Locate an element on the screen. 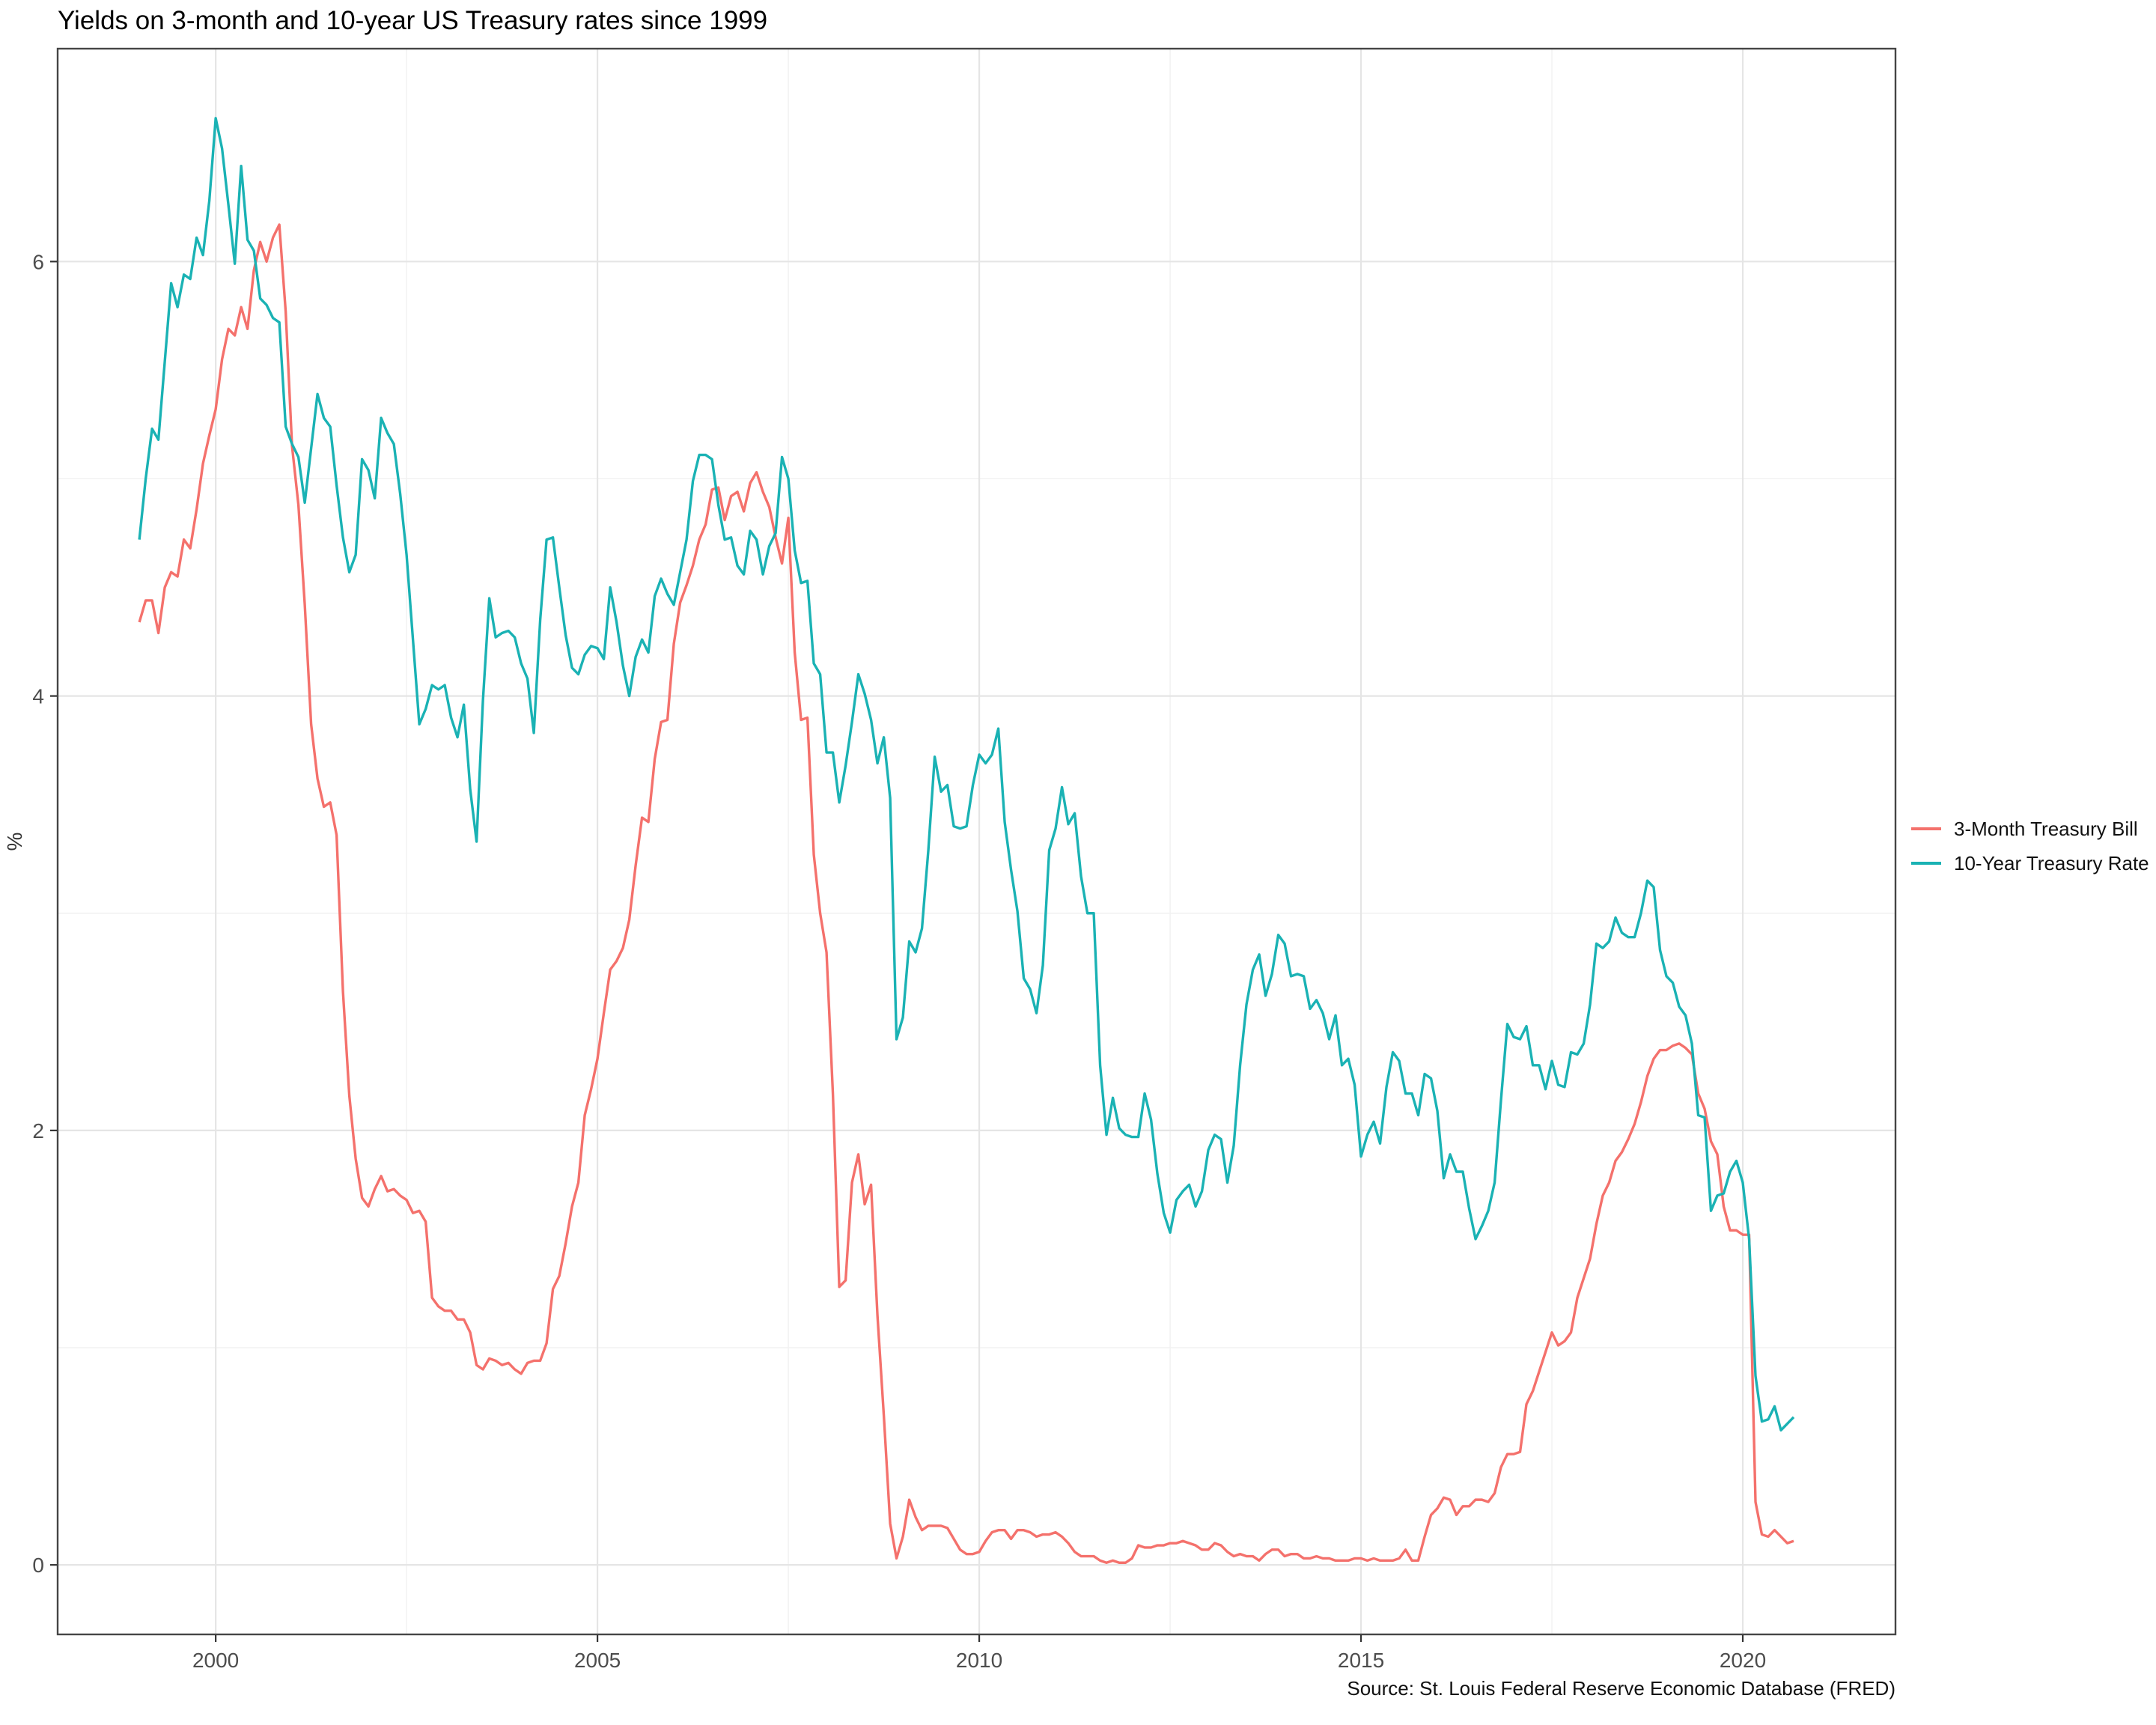 Image resolution: width=2156 pixels, height=1725 pixels. legend-entry-3-month: 3-Month Treasury Bill is located at coordinates (2030, 829).